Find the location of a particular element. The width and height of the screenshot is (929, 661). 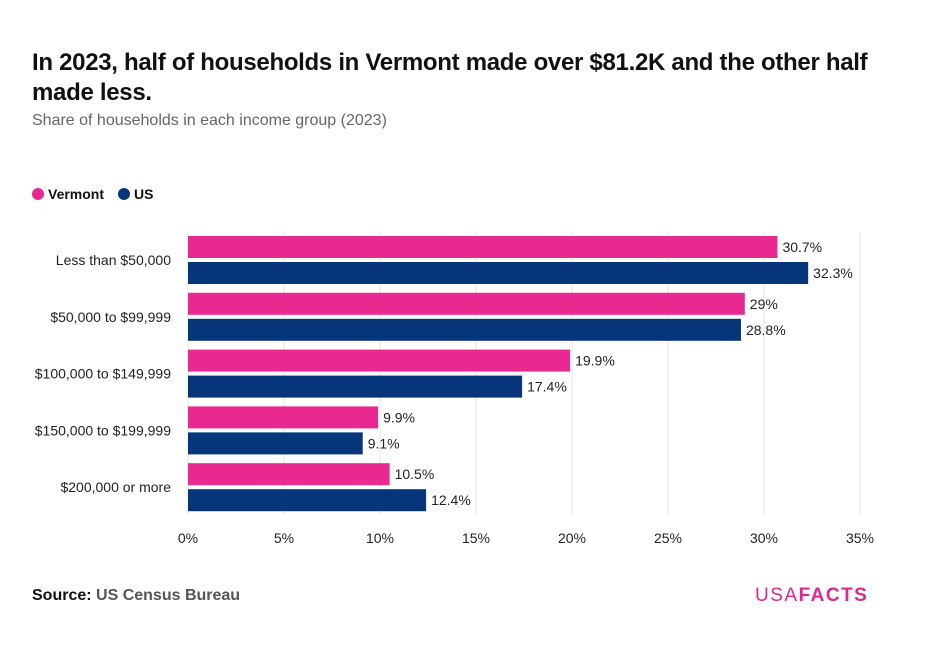

legend-item-us: US is located at coordinates (135, 194).